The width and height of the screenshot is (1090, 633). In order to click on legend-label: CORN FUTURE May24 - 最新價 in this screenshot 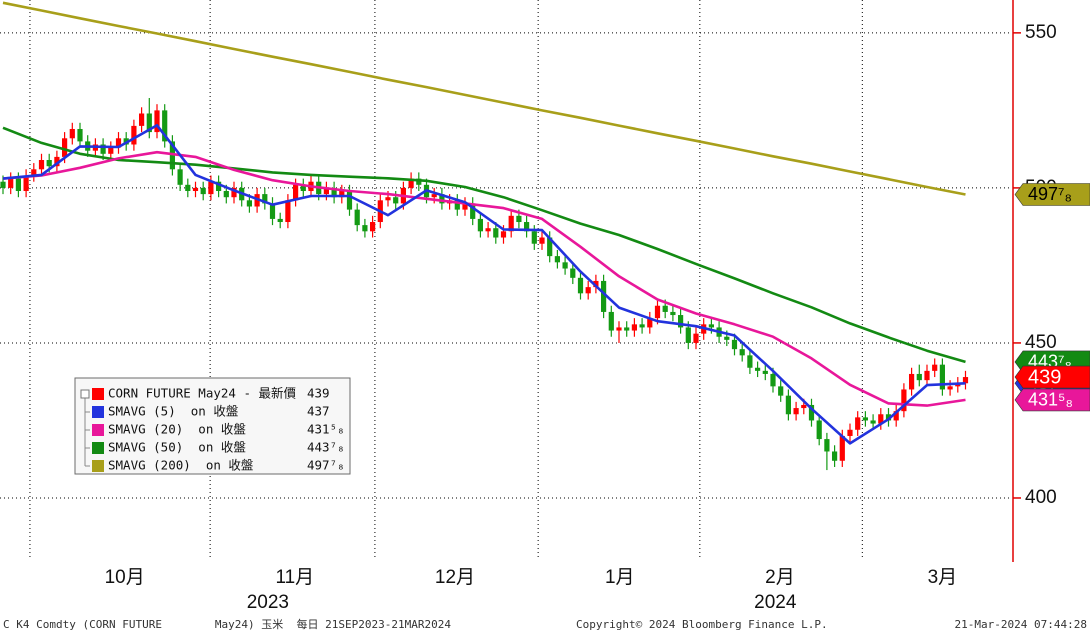, I will do `click(202, 393)`.